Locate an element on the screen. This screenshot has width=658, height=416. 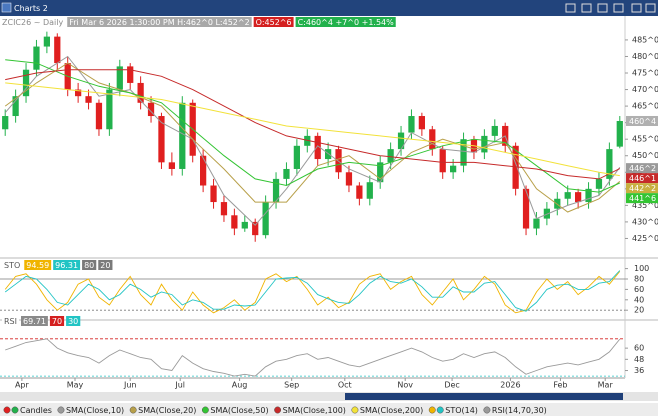
indicator-level: 80 is located at coordinates (89, 265).